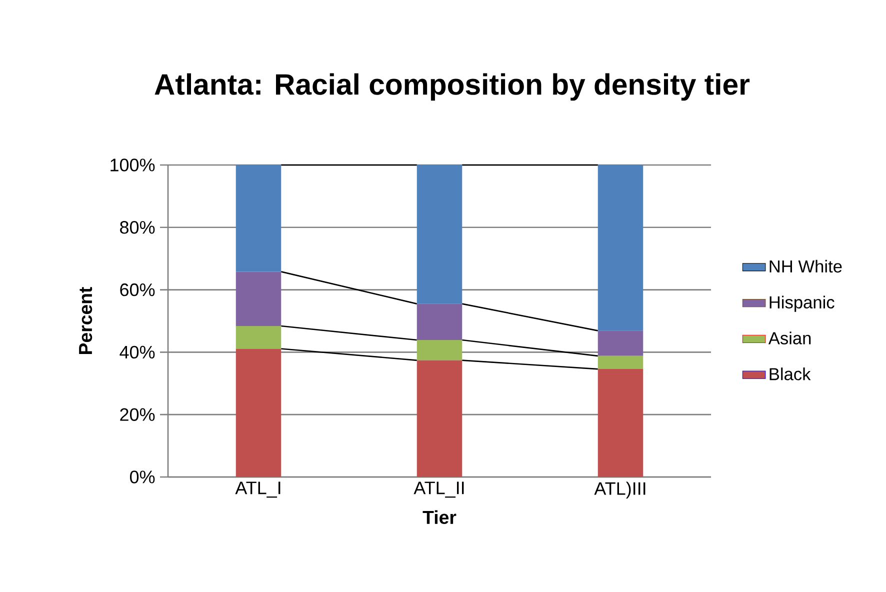 The width and height of the screenshot is (886, 592). What do you see at coordinates (439, 490) in the screenshot?
I see `x-tick-label: ATL_II` at bounding box center [439, 490].